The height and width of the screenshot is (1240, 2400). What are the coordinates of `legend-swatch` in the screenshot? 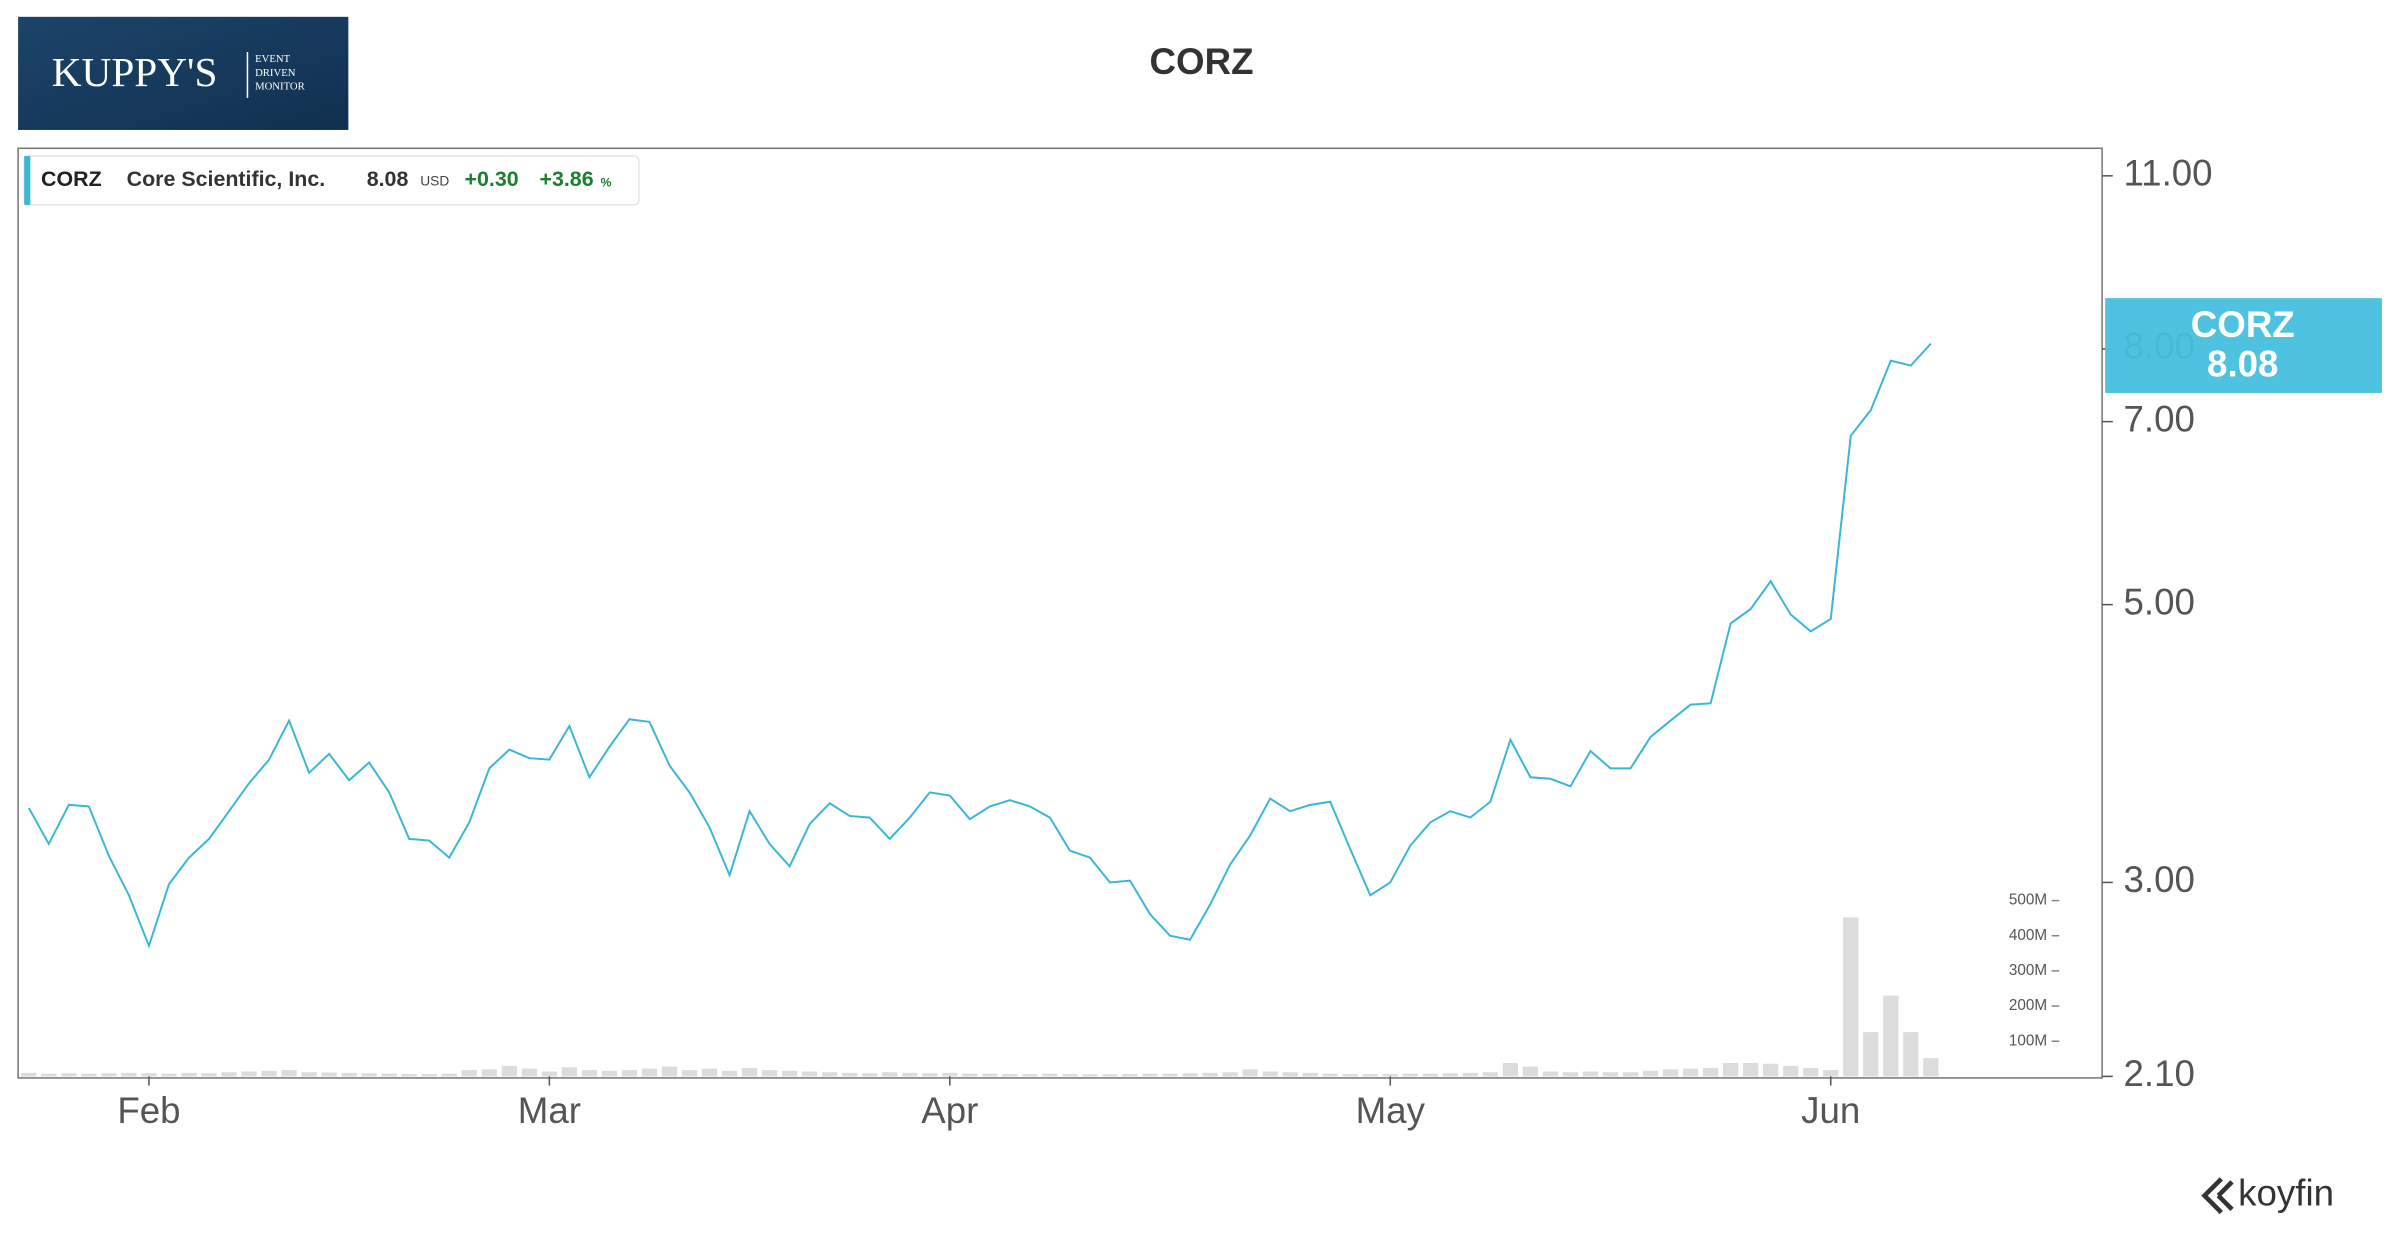 It's located at (27, 180).